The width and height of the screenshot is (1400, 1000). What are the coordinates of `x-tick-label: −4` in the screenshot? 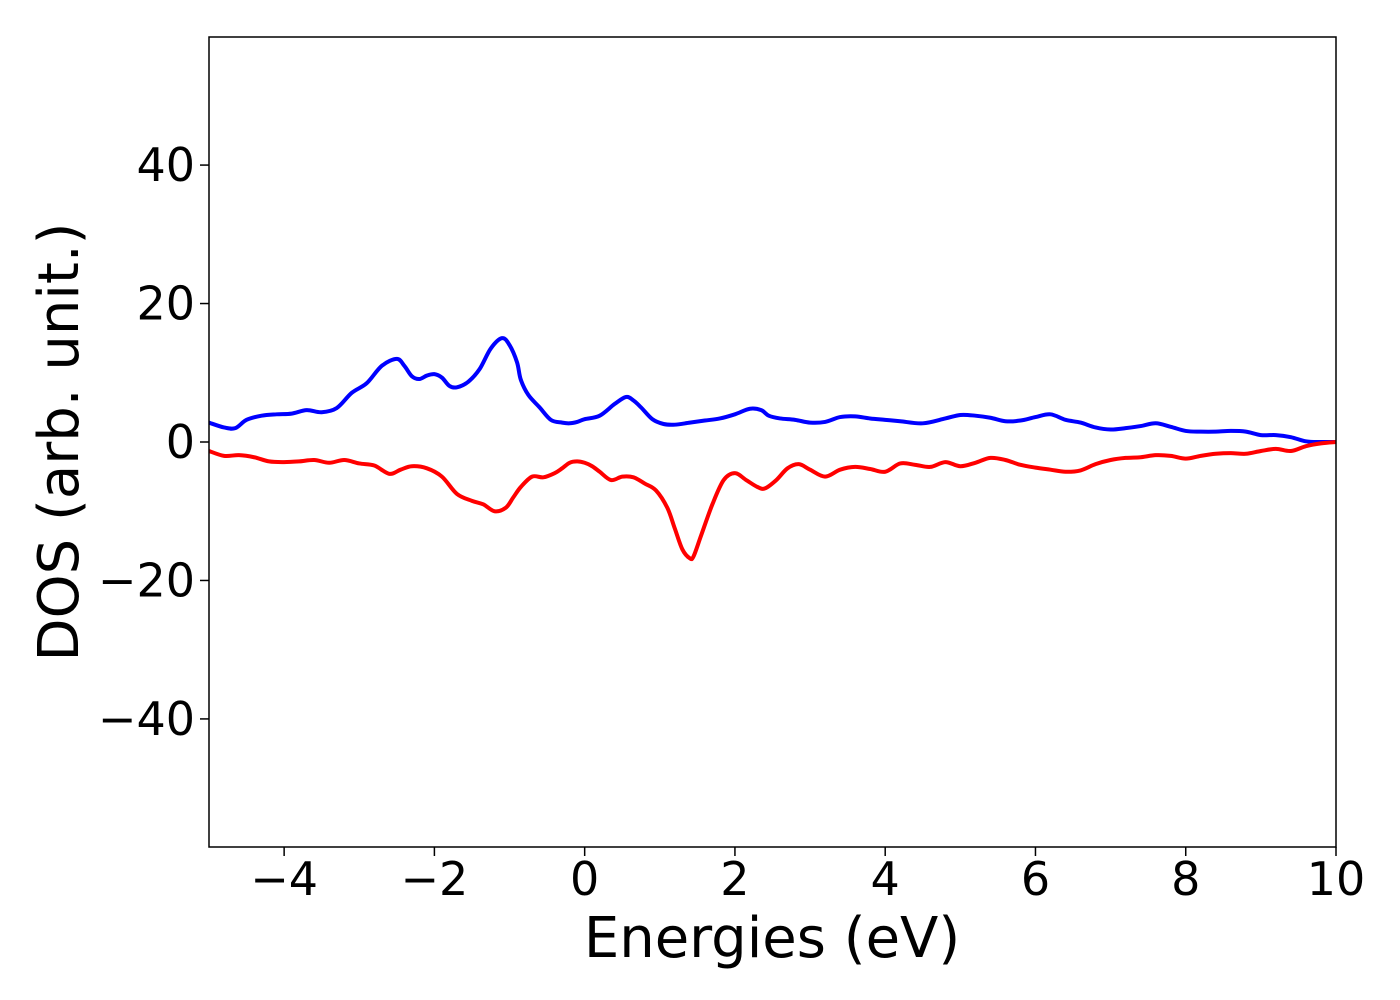 It's located at (284, 879).